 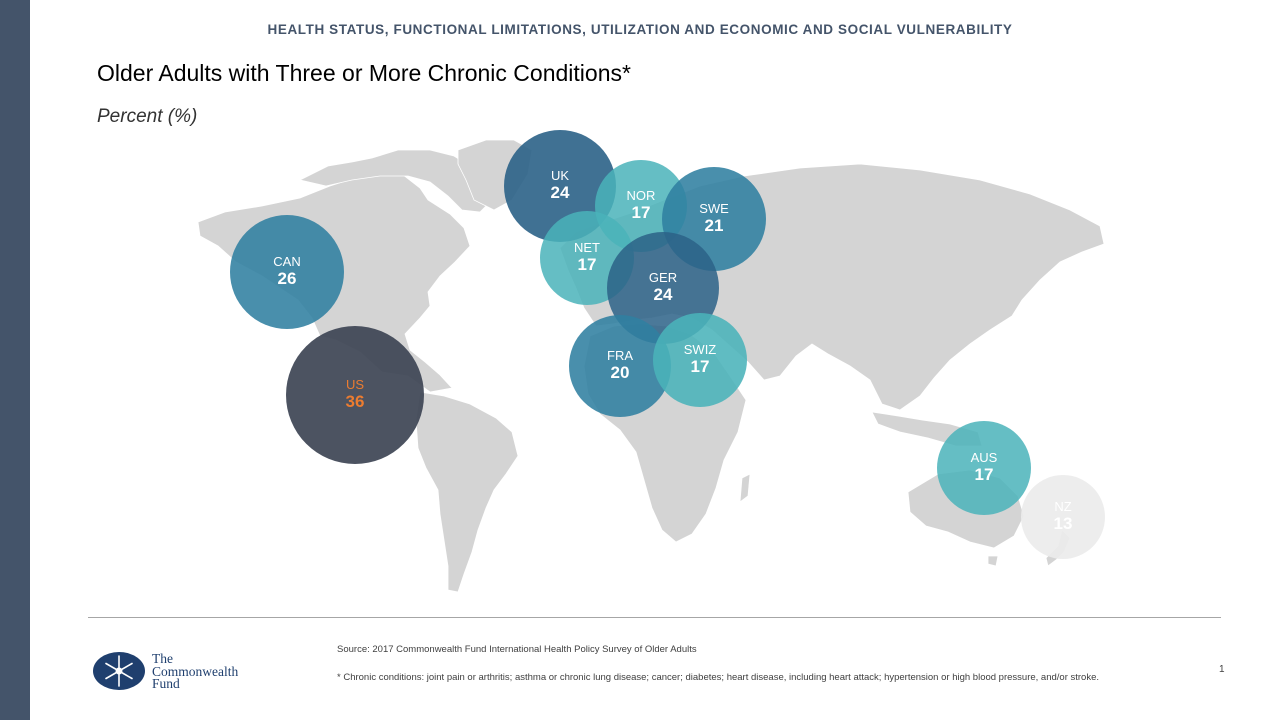 I want to click on bubble-aus, so click(x=984, y=468).